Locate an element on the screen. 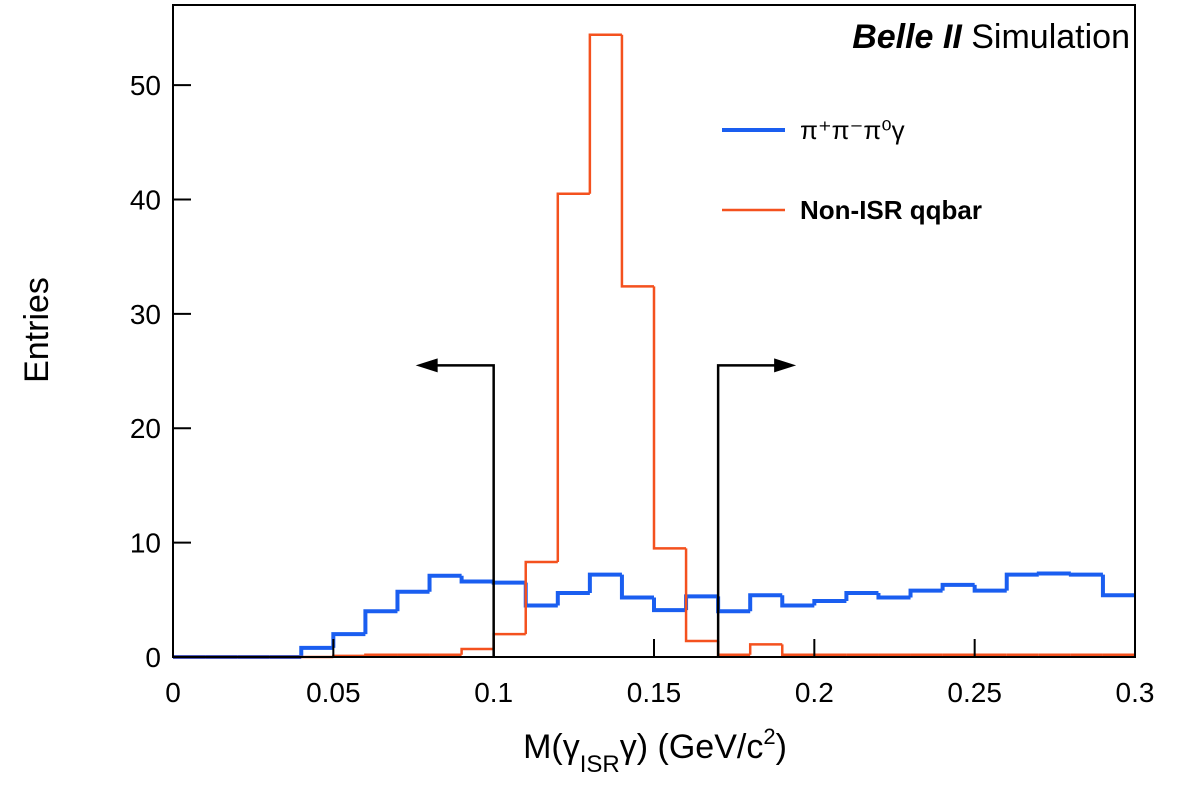 This screenshot has height=798, width=1180. x-label-sub: ISR is located at coordinates (600, 764).